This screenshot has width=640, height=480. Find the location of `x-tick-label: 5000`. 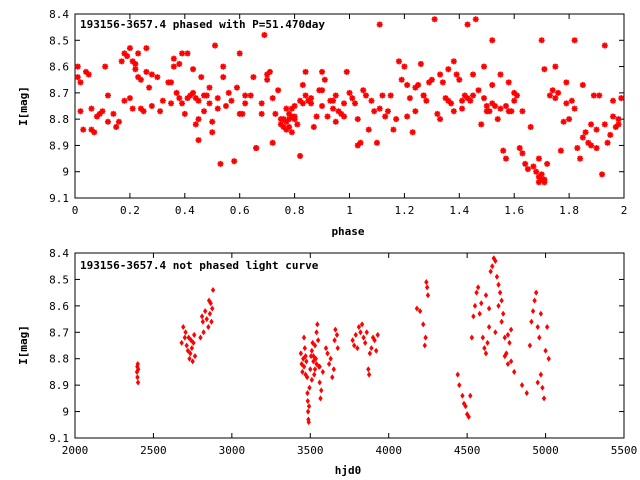

x-tick-label: 5000 is located at coordinates (545, 450).